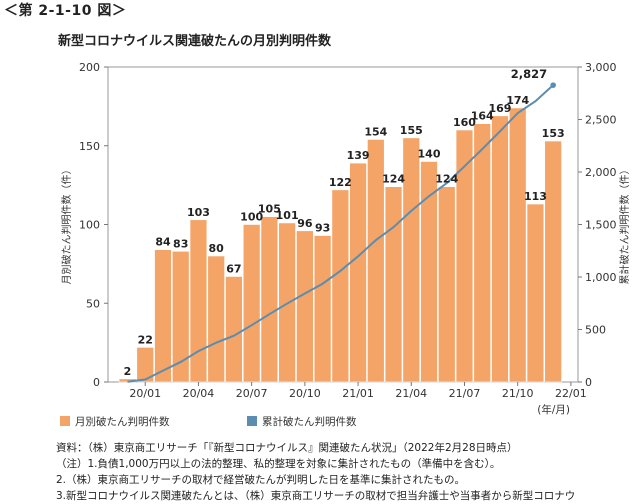 This screenshot has width=640, height=504. I want to click on bar-data-label: 122, so click(340, 182).